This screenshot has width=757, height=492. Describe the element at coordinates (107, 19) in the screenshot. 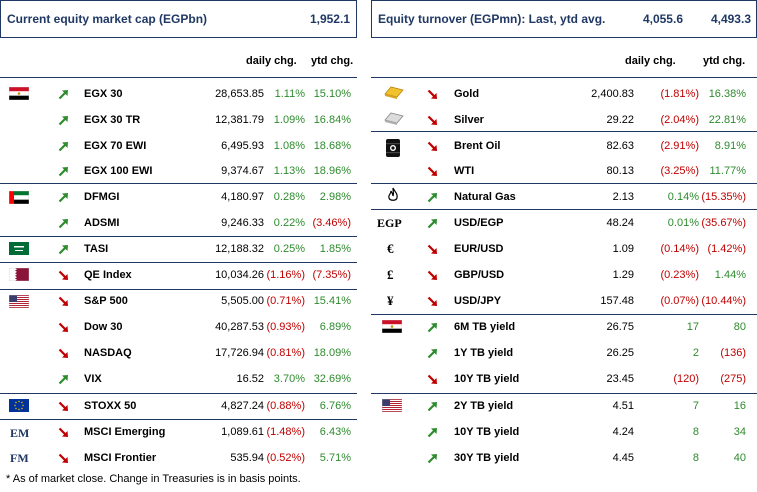

I see `market-cap-title: Current equity market cap (EGPbn)` at that location.